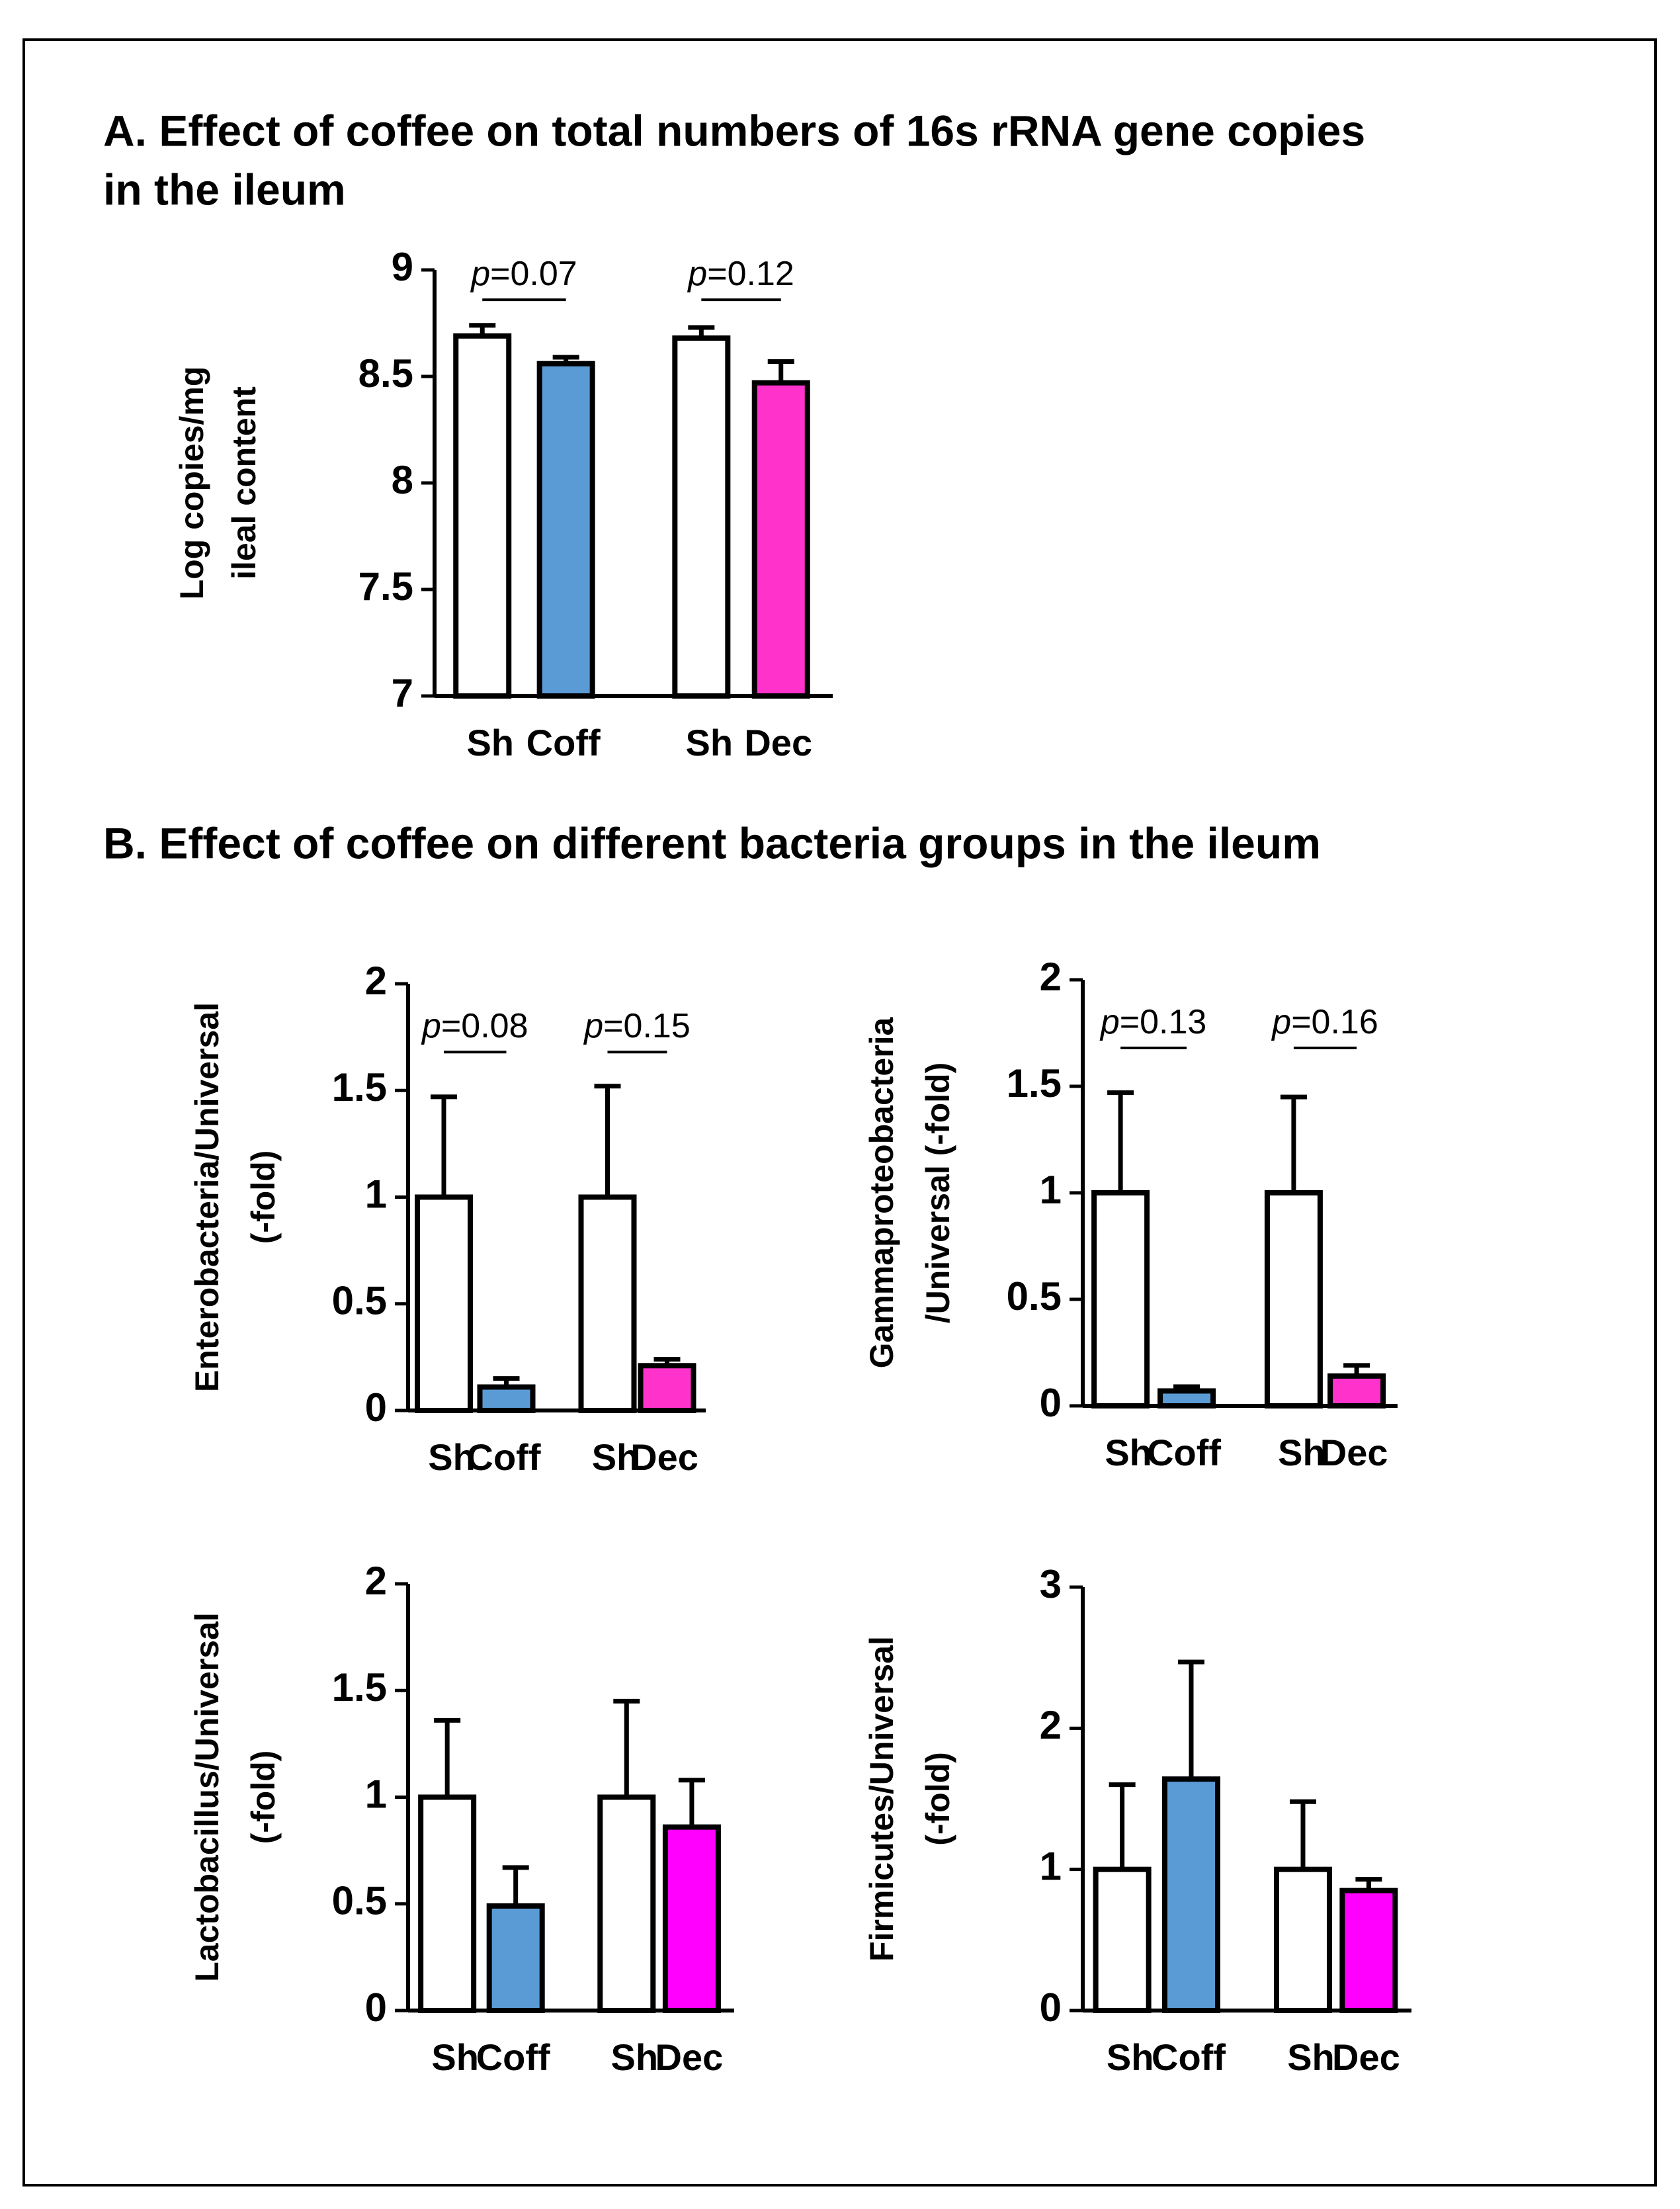 The width and height of the screenshot is (1680, 2209). What do you see at coordinates (1153, 1022) in the screenshot?
I see `p-value: p=0.13` at bounding box center [1153, 1022].